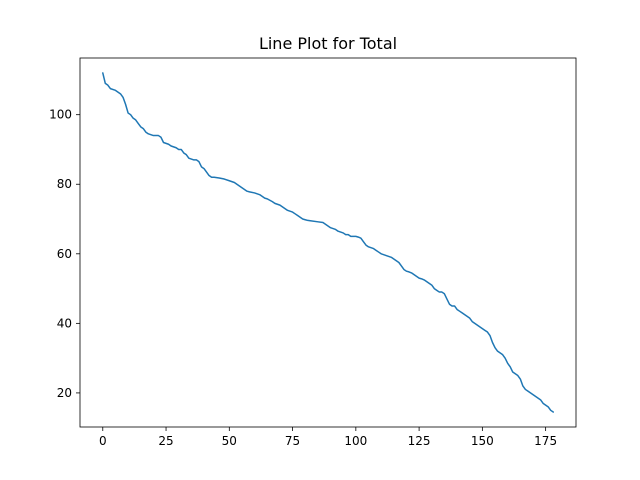 Image resolution: width=640 pixels, height=480 pixels. What do you see at coordinates (60, 115) in the screenshot?
I see `y-tick-label: 100` at bounding box center [60, 115].